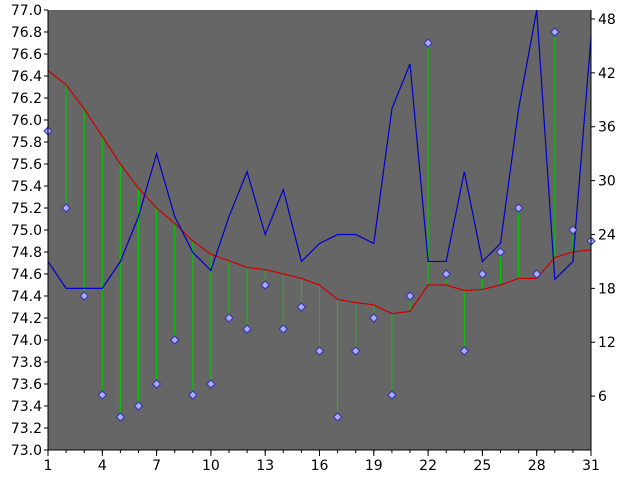 This screenshot has width=640, height=480. I want to click on right-tick-label: 48, so click(607, 20).